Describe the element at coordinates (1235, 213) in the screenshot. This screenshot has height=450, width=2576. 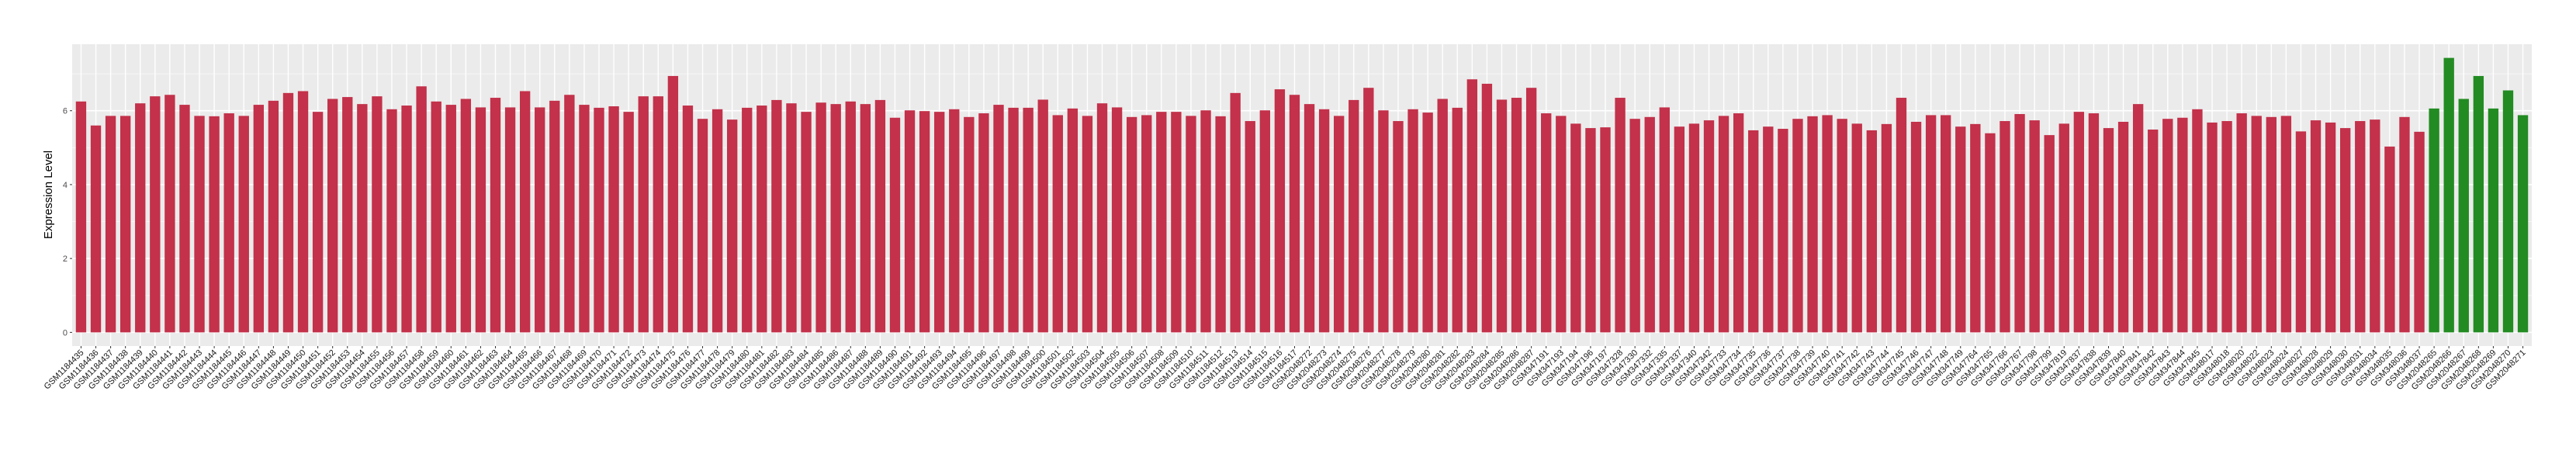
I see `bar-GSM1184513` at that location.